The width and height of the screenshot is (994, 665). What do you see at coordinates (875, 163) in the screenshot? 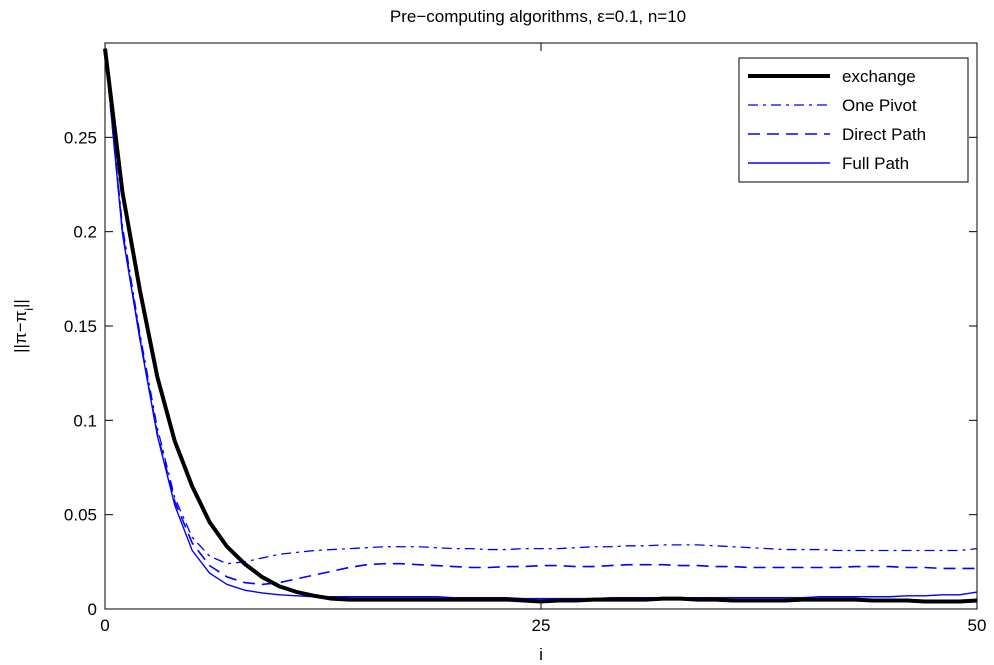
I see `legend-label: Full Path` at bounding box center [875, 163].